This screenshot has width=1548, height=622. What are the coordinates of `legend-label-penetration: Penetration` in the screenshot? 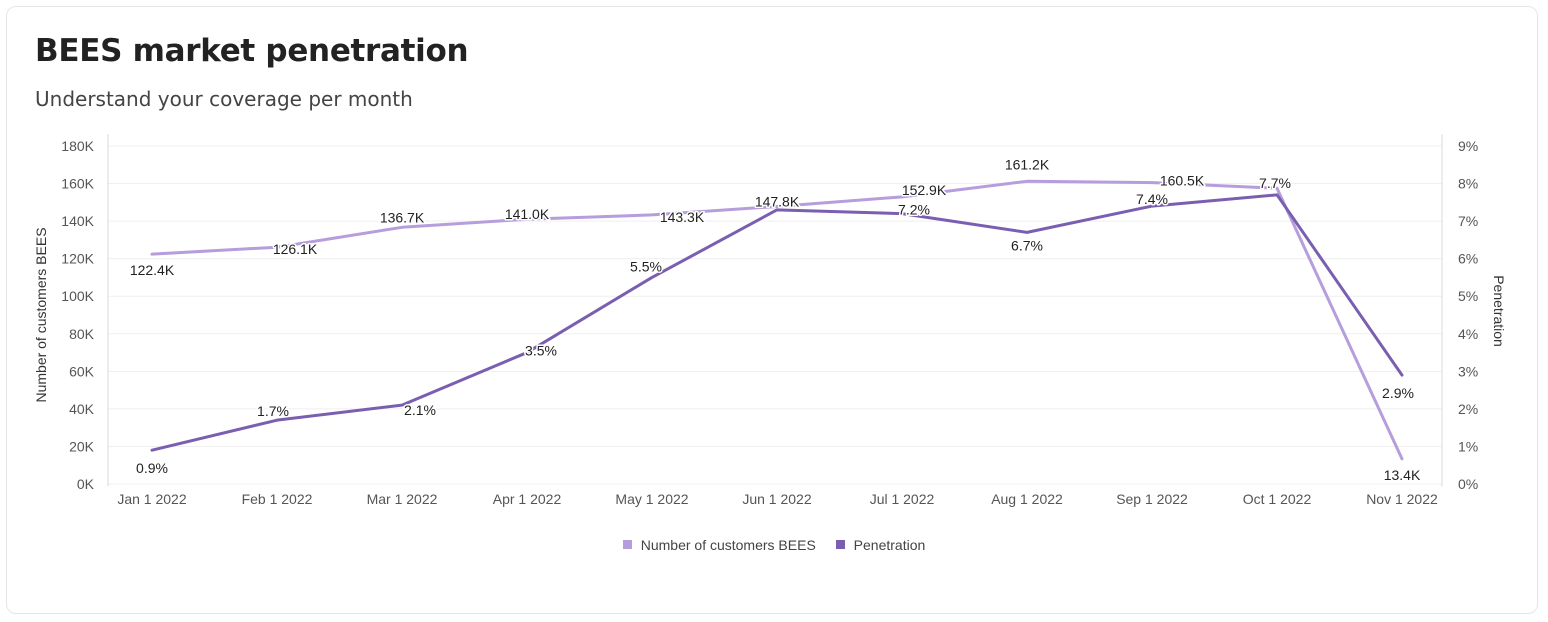 It's located at (889, 544).